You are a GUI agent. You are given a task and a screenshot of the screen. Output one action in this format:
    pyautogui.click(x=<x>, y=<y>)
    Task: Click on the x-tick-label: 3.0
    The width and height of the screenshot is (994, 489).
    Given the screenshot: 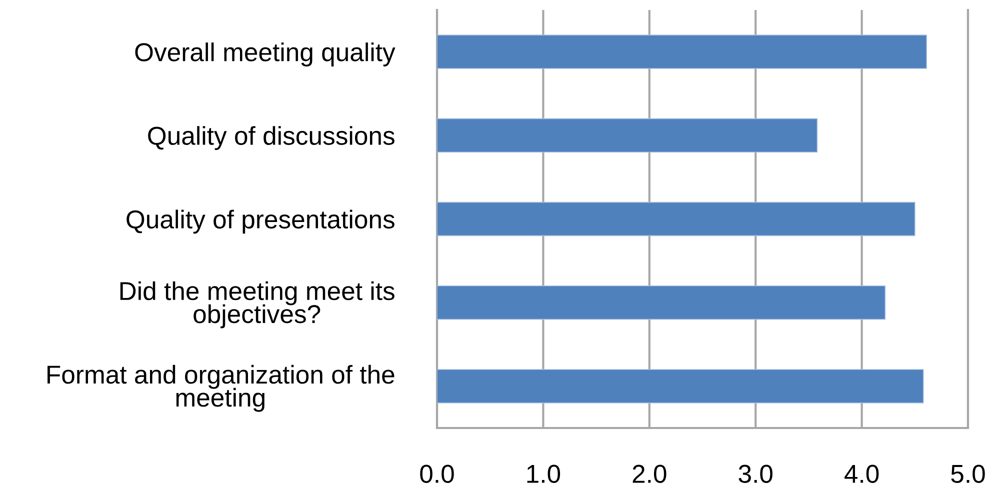 What is the action you would take?
    pyautogui.click(x=755, y=473)
    